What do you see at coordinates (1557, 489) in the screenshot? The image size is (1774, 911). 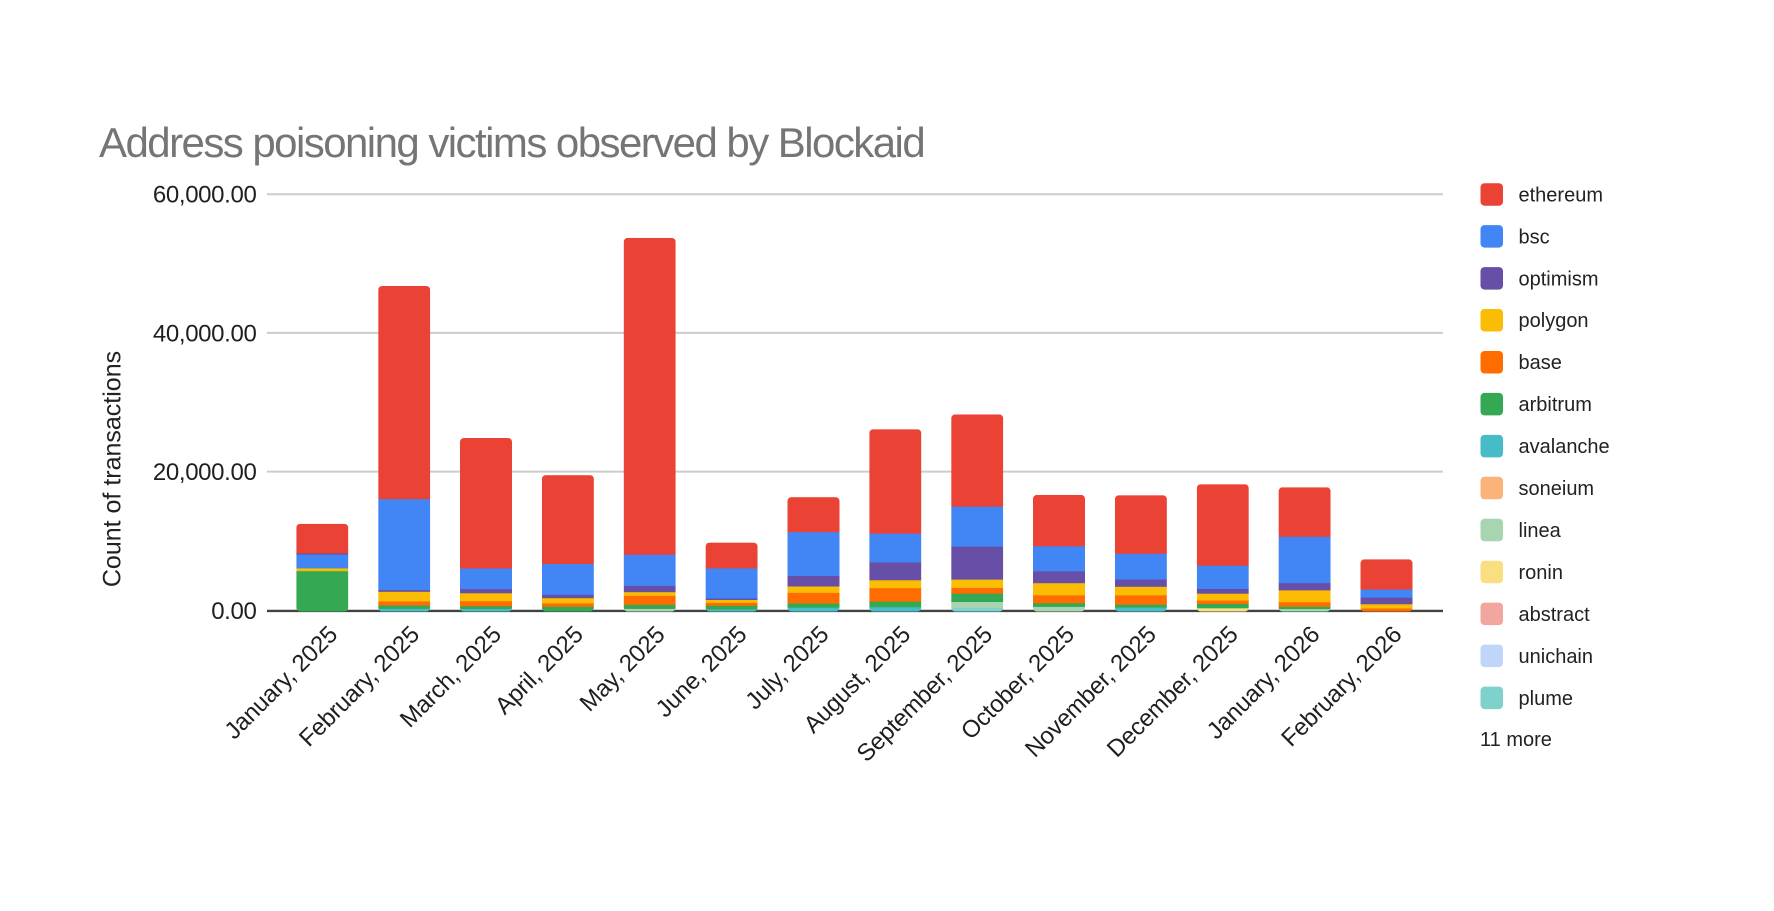 I see `svg-text: soneium` at bounding box center [1557, 489].